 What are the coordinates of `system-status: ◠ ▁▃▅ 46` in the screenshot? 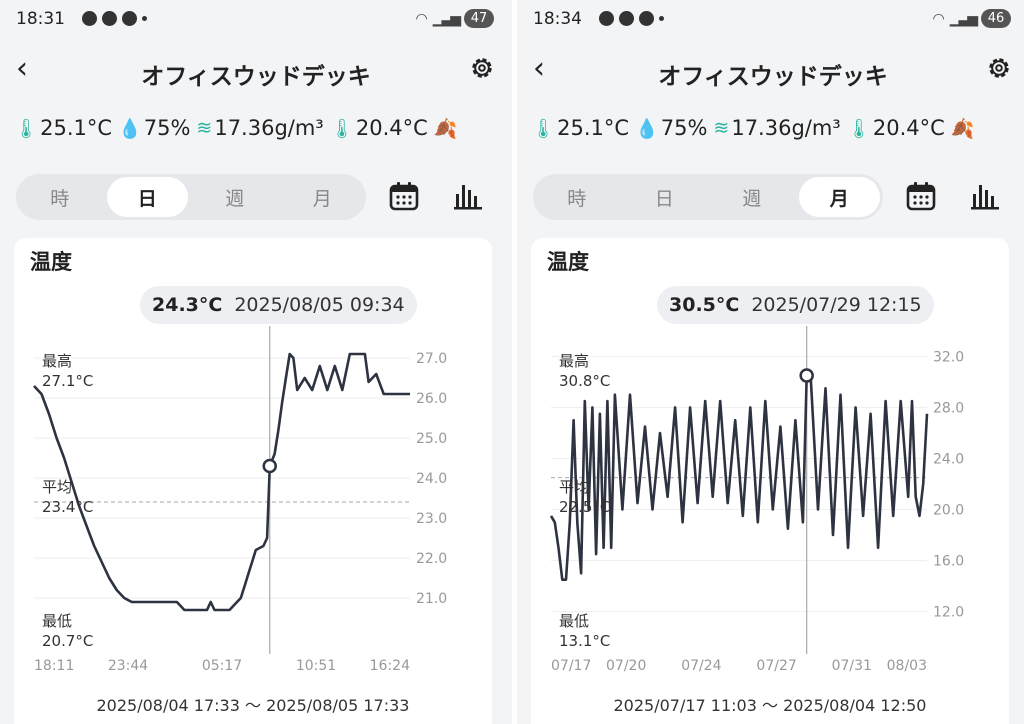 It's located at (971, 18).